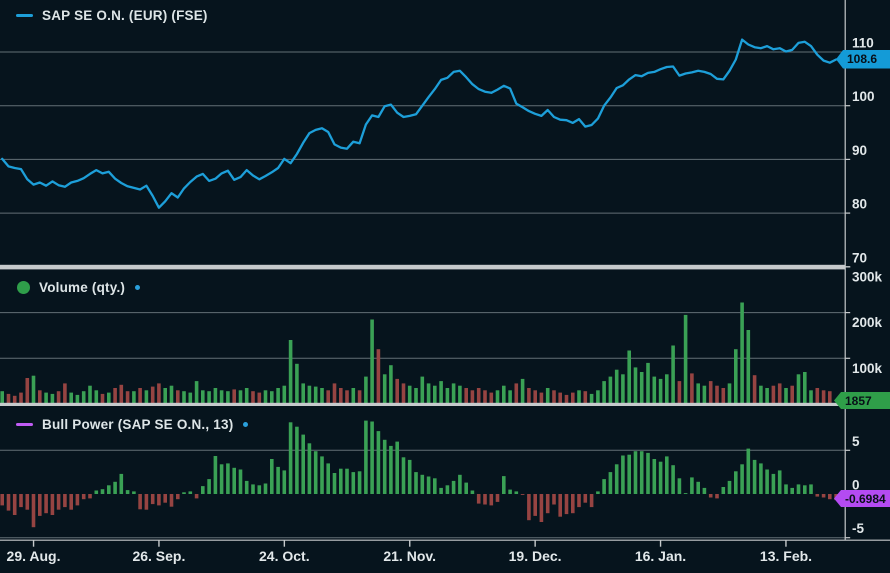 Image resolution: width=890 pixels, height=573 pixels. I want to click on volume-last-value: 1857, so click(858, 400).